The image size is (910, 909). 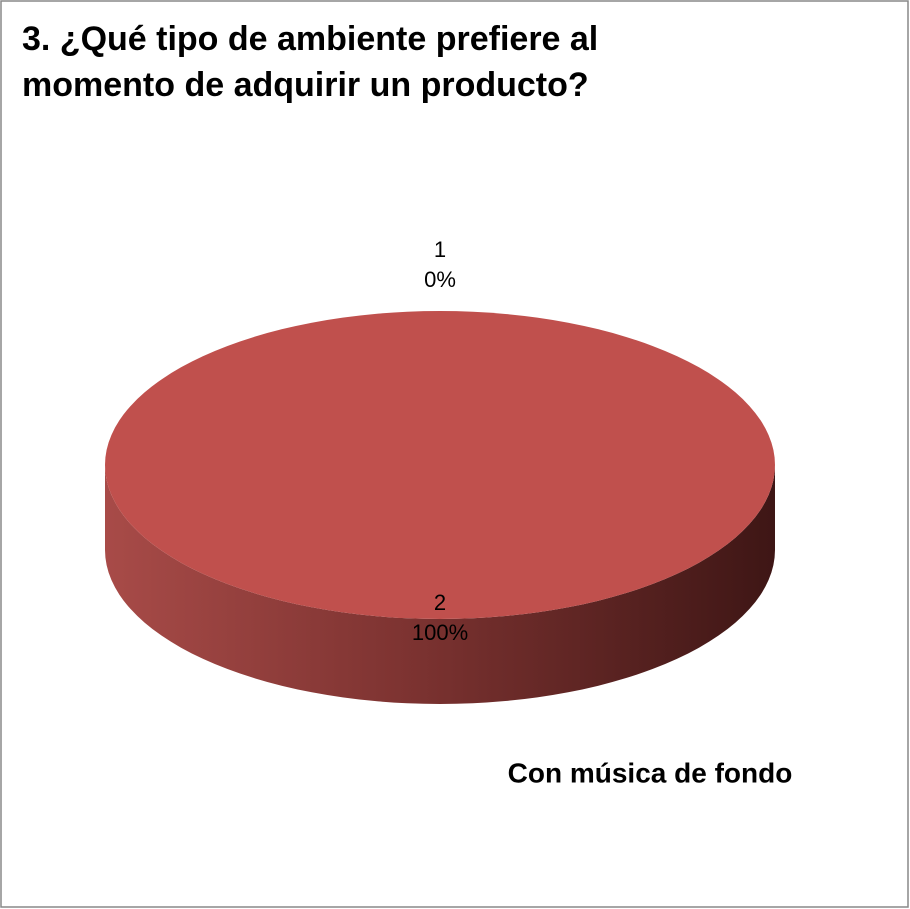 What do you see at coordinates (650, 772) in the screenshot?
I see `annotation: Con música de fondo` at bounding box center [650, 772].